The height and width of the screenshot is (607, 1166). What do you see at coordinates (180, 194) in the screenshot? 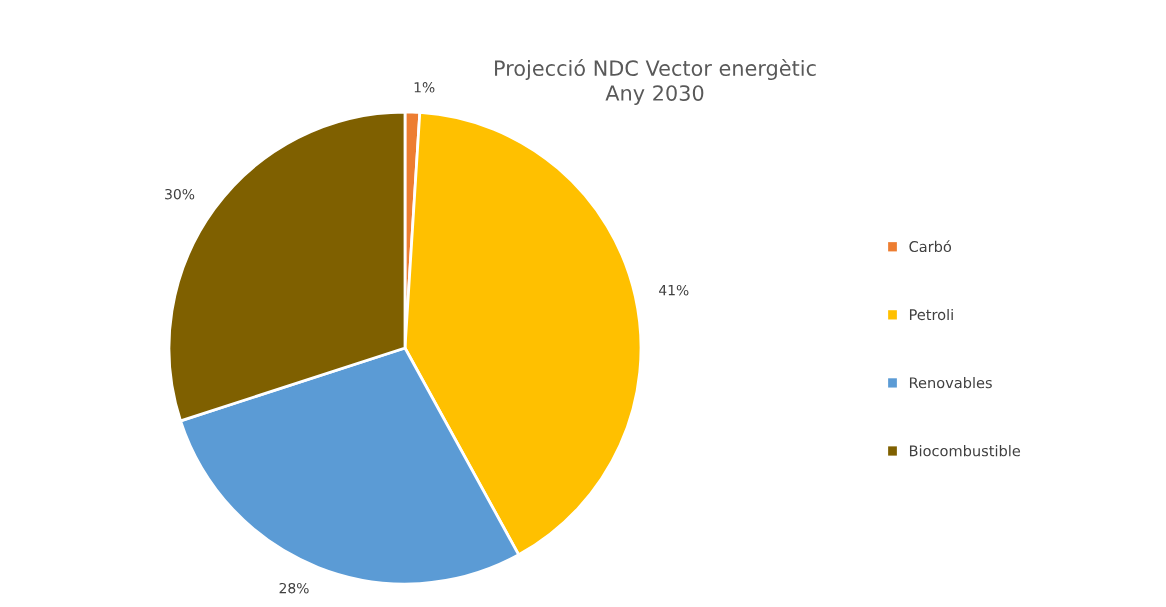
I see `data-label: 30%` at bounding box center [180, 194].